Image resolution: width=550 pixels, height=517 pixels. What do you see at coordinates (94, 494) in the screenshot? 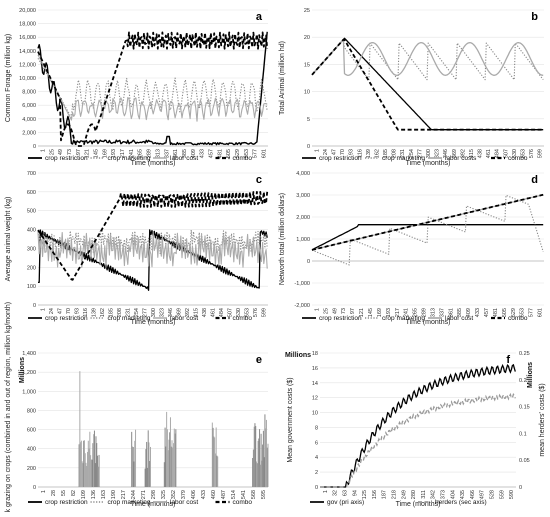
I see `x-tick-label: 136` at bounding box center [94, 494].